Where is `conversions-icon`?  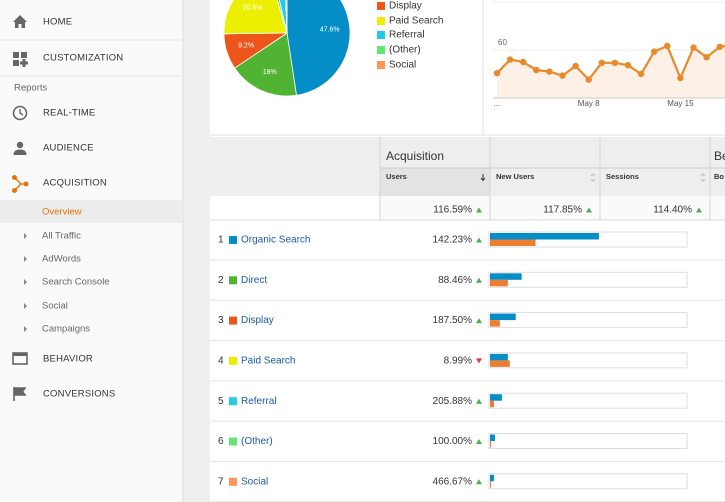
conversions-icon is located at coordinates (20, 394).